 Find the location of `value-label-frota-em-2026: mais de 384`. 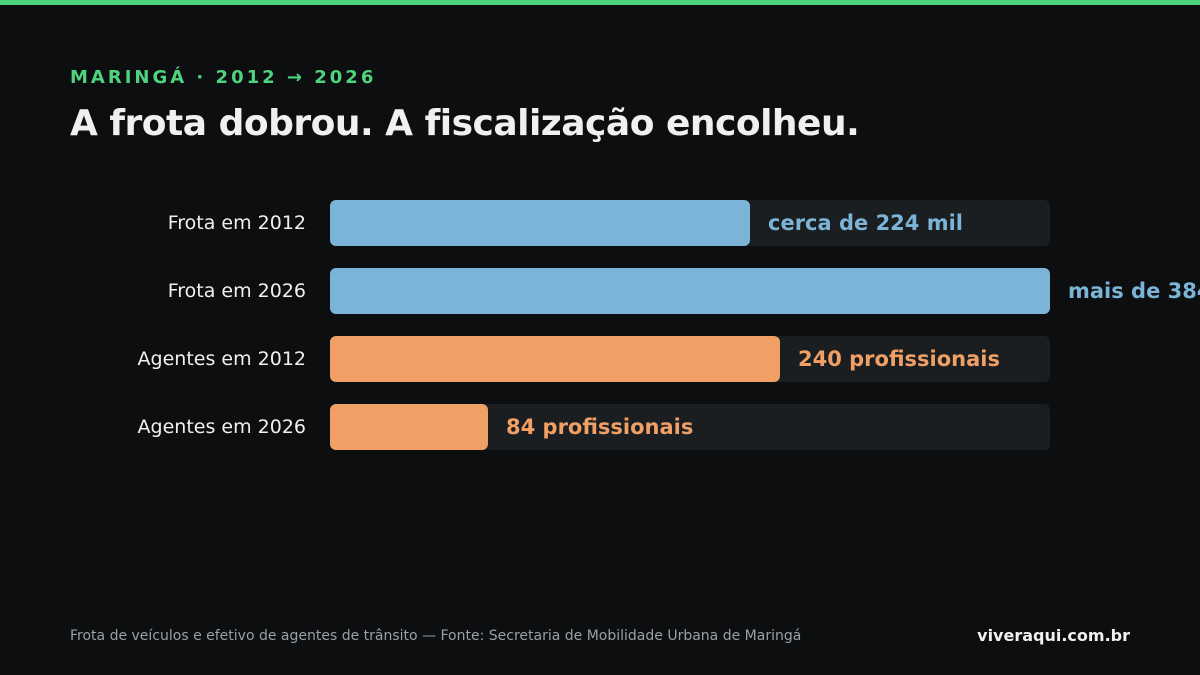

value-label-frota-em-2026: mais de 384 is located at coordinates (1134, 291).